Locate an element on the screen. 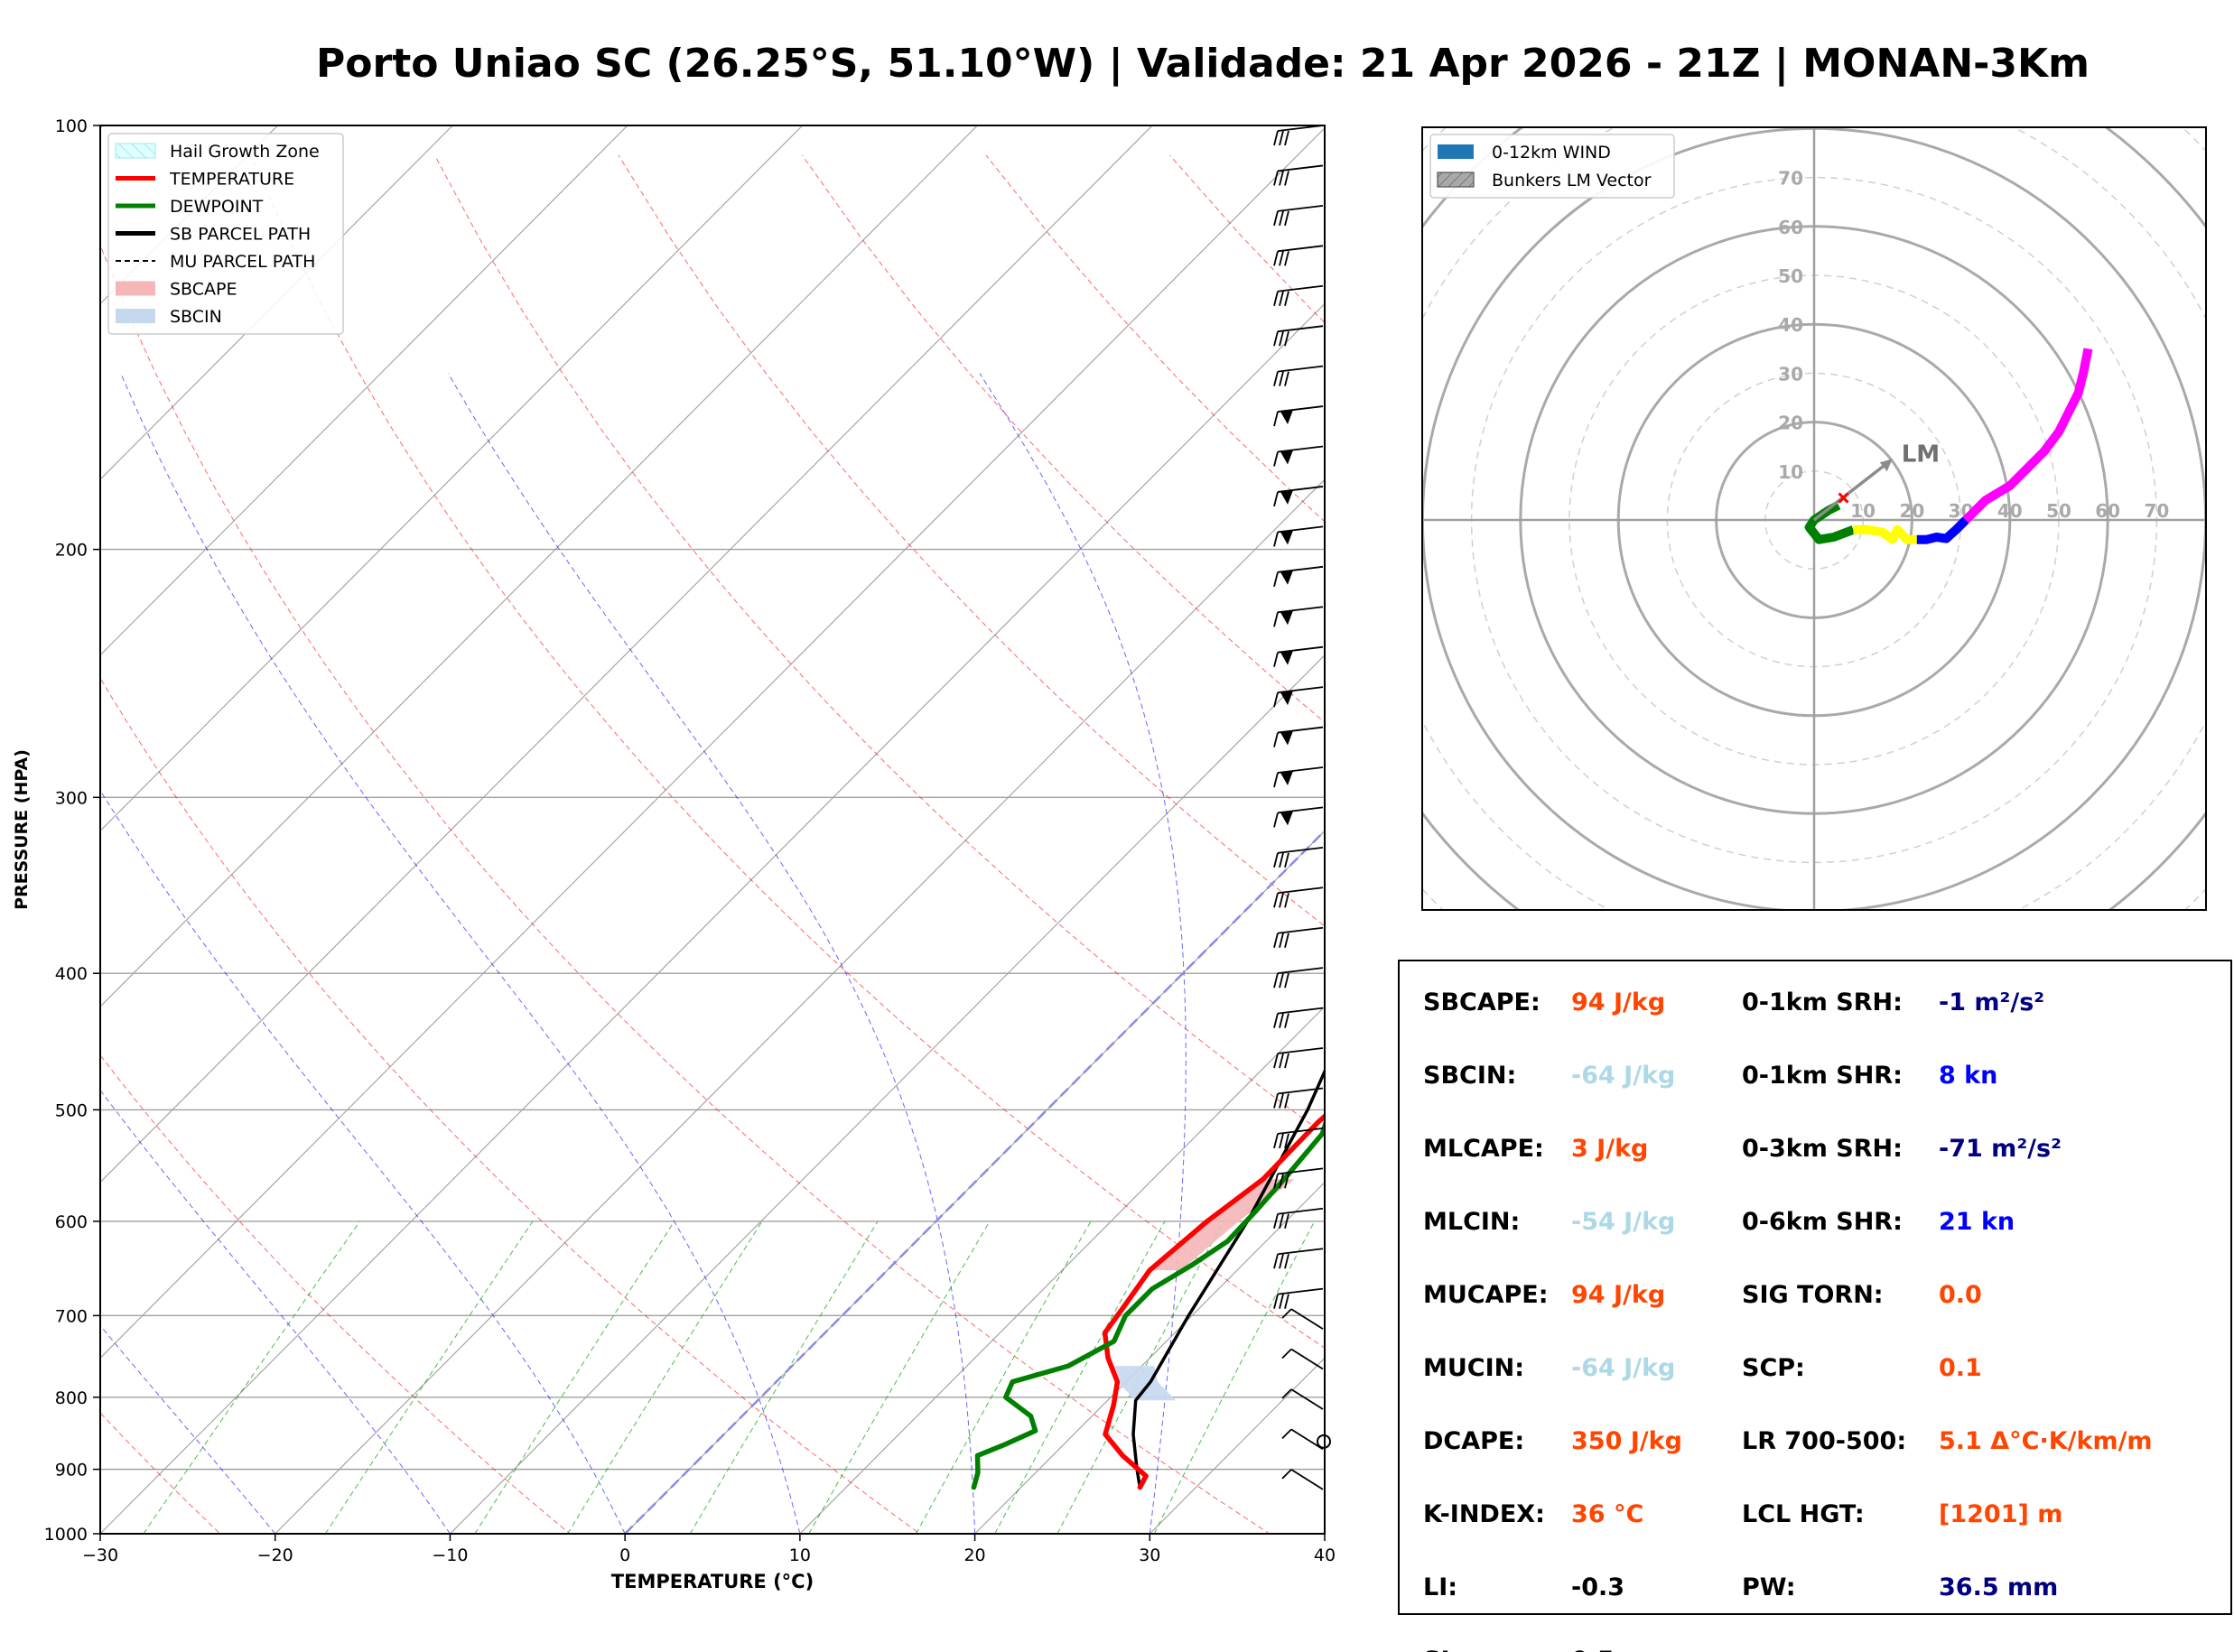 Image resolution: width=2234 pixels, height=1652 pixels. skewt-xlabel: TEMPERATURE (°C) is located at coordinates (712, 1581).